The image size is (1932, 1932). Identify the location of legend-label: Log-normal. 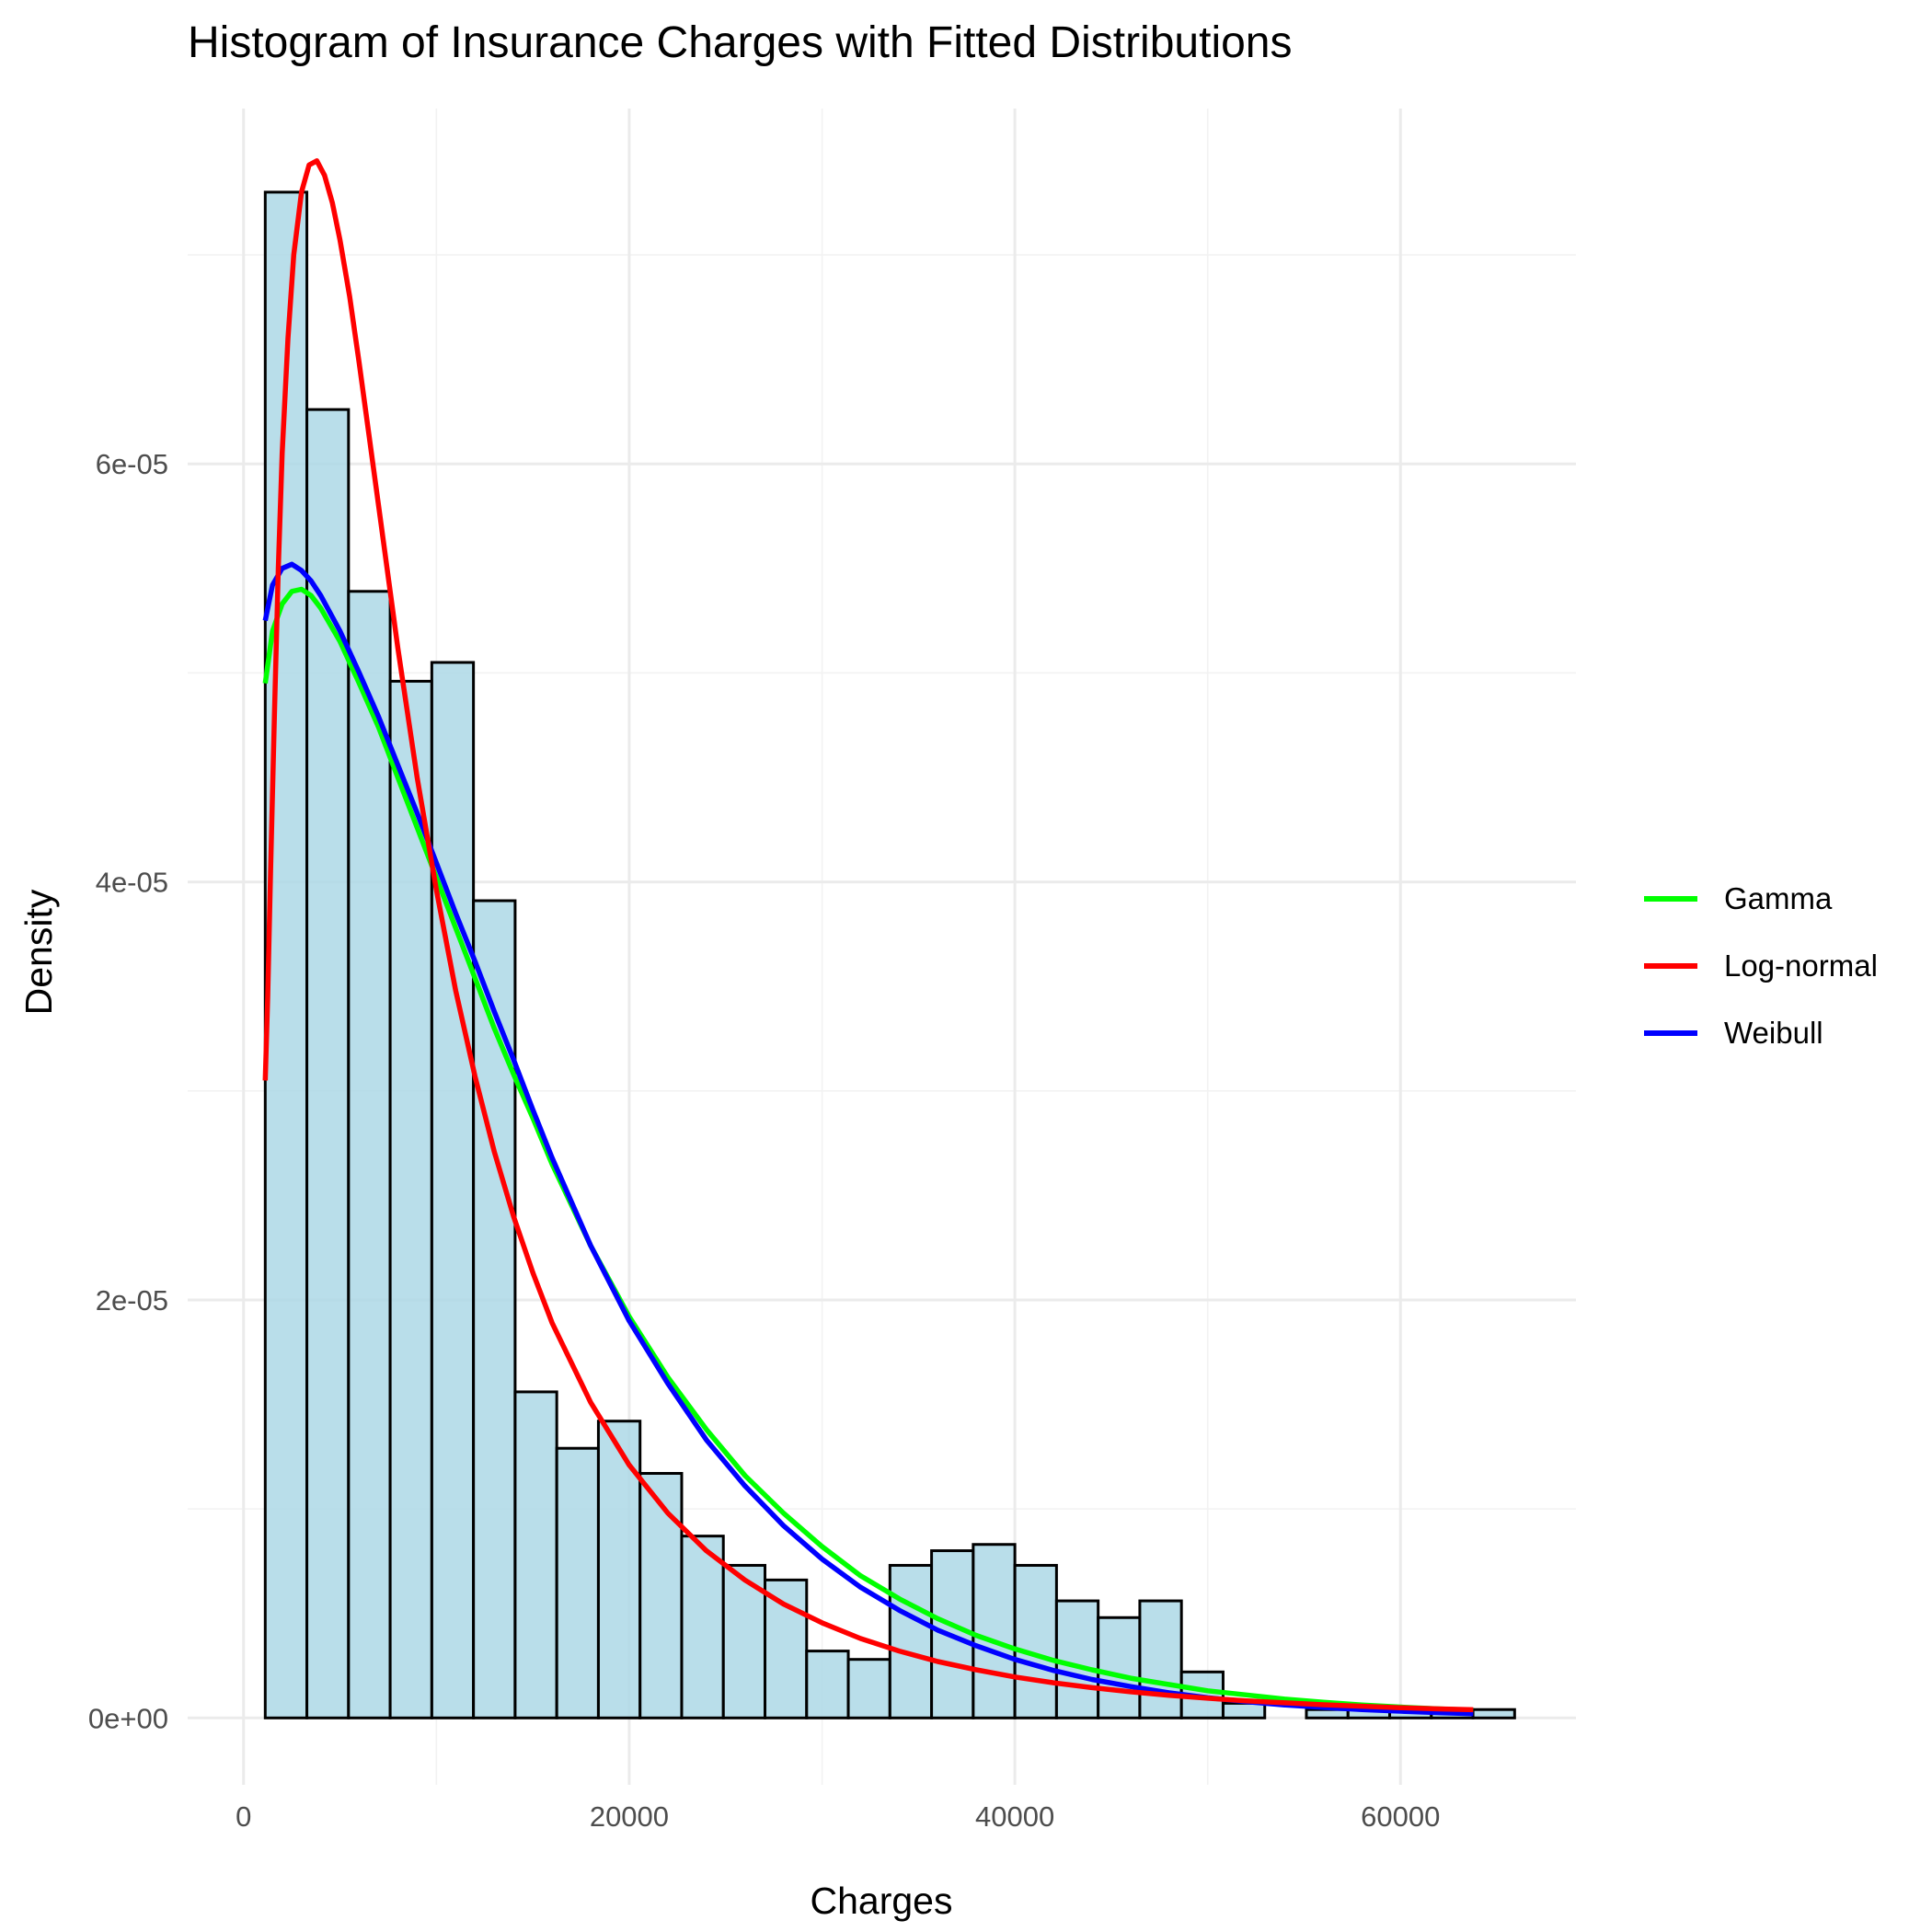
(1801, 966).